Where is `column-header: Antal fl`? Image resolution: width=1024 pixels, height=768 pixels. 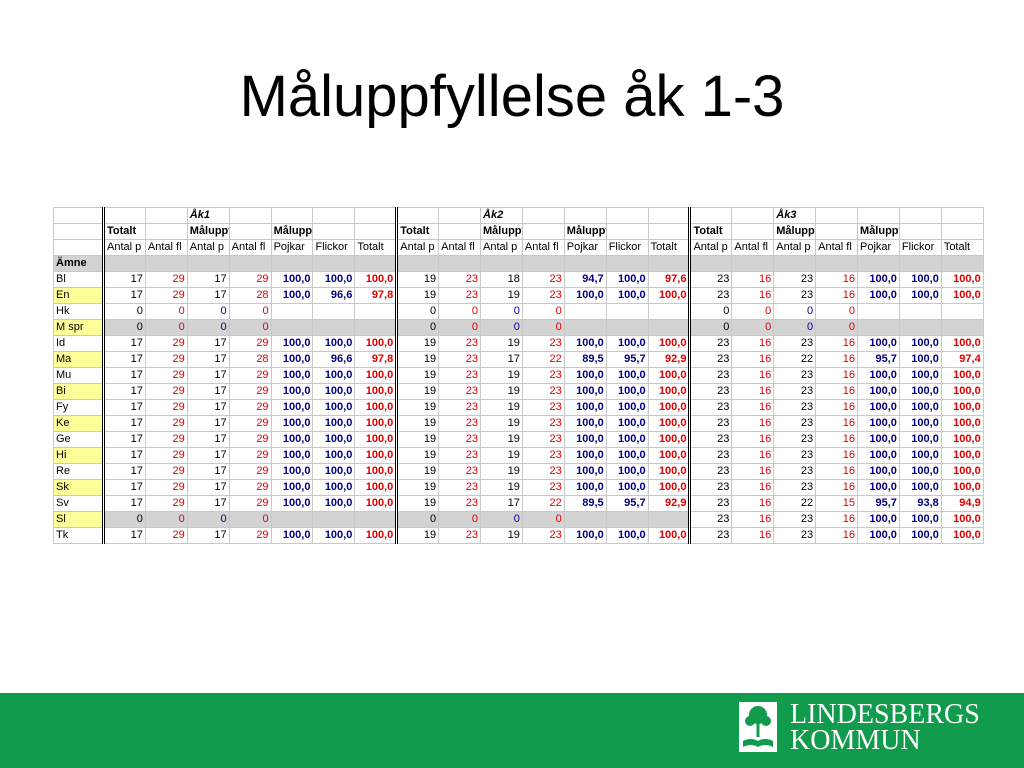 column-header: Antal fl is located at coordinates (460, 247).